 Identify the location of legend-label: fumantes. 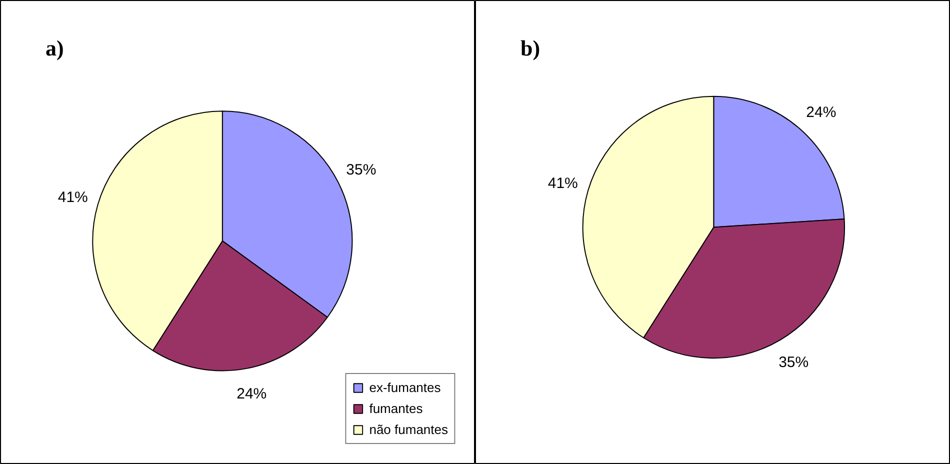
(396, 408).